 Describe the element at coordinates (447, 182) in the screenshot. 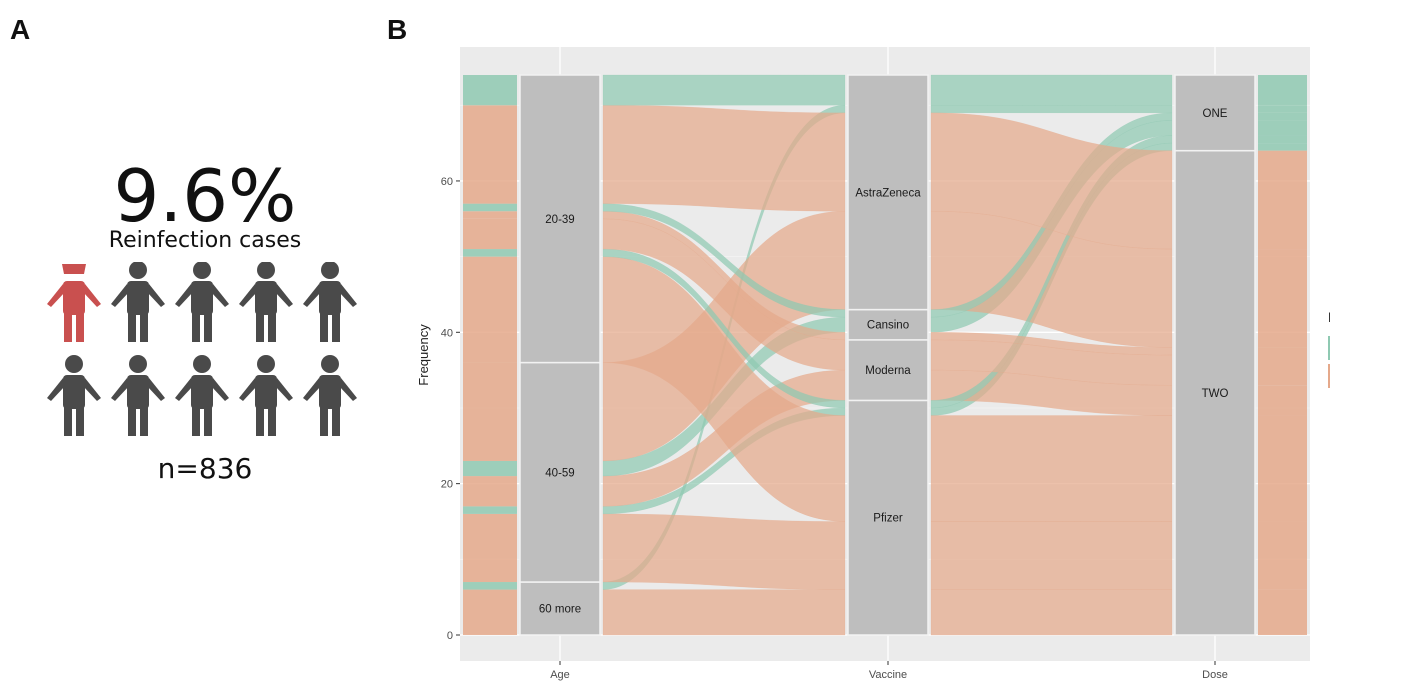

I see `y-tick-label: 60` at that location.